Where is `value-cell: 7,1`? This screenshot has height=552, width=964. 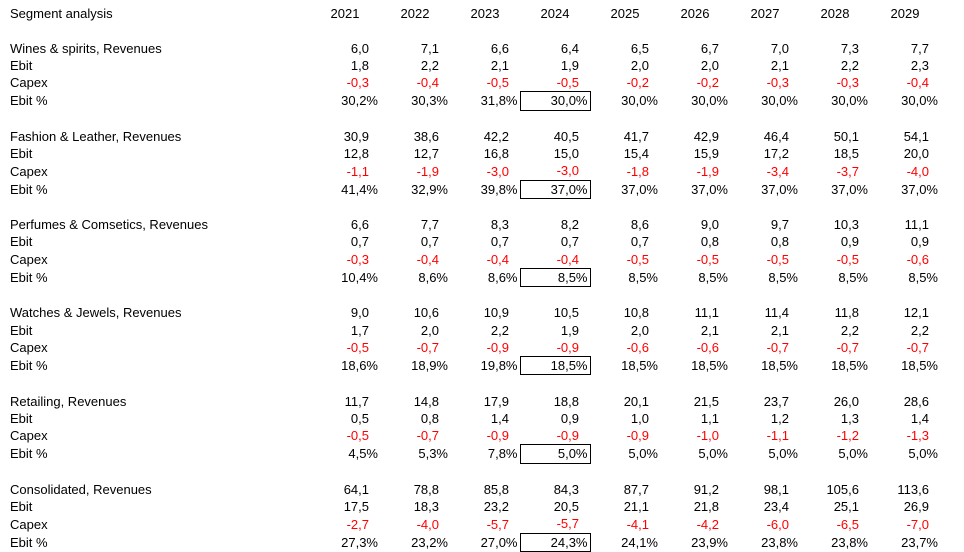 value-cell: 7,1 is located at coordinates (429, 48).